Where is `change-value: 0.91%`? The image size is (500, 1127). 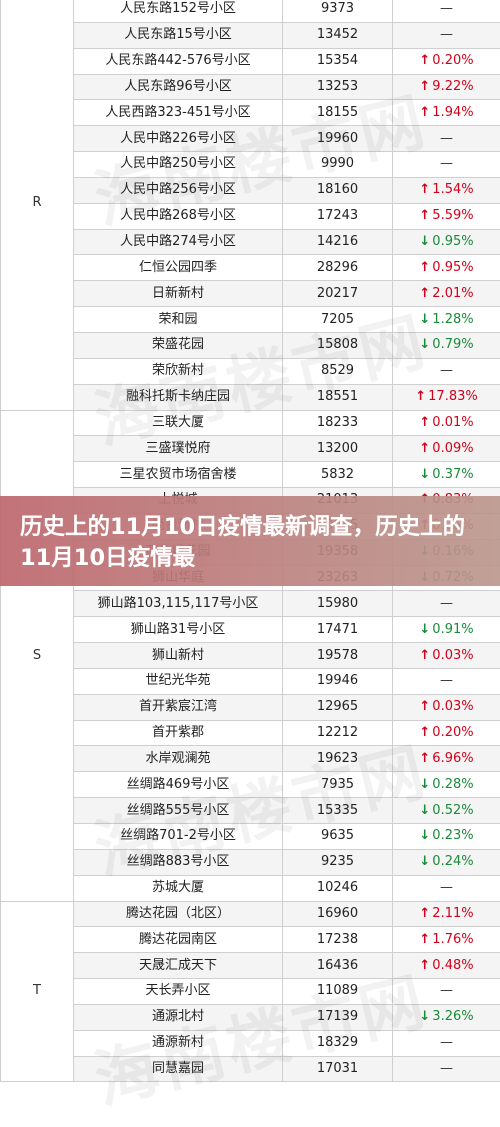 change-value: 0.91% is located at coordinates (452, 629).